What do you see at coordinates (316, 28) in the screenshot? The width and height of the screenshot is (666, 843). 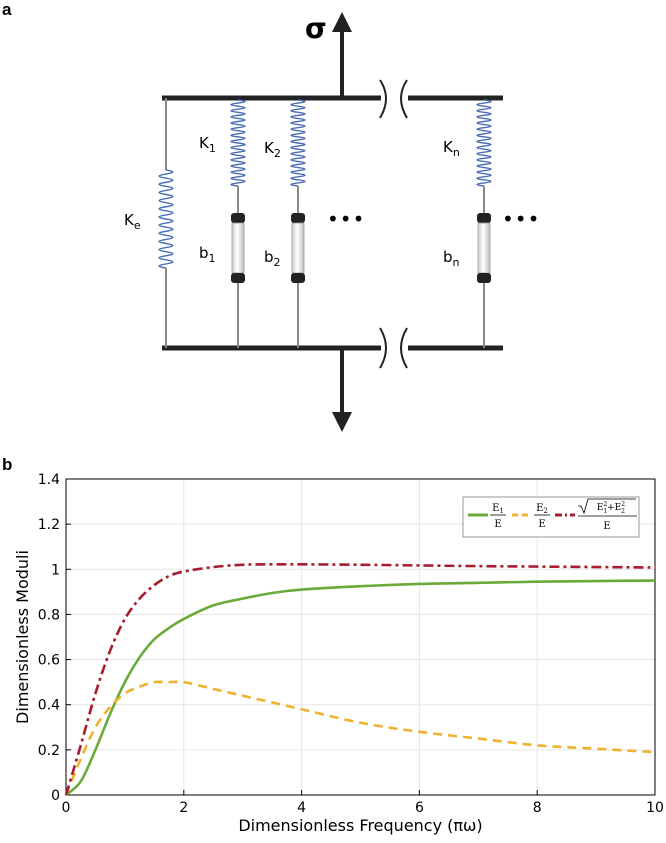 I see `stress-label: σ` at bounding box center [316, 28].